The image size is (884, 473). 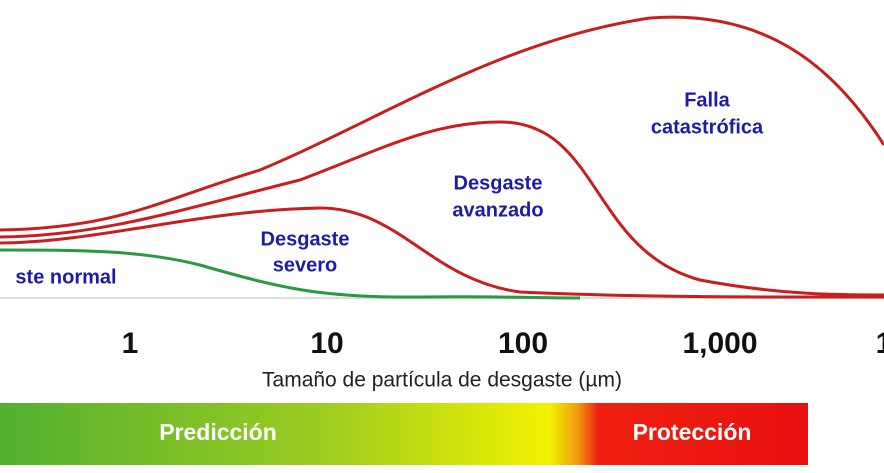 I want to click on curve-normal, so click(x=290, y=274).